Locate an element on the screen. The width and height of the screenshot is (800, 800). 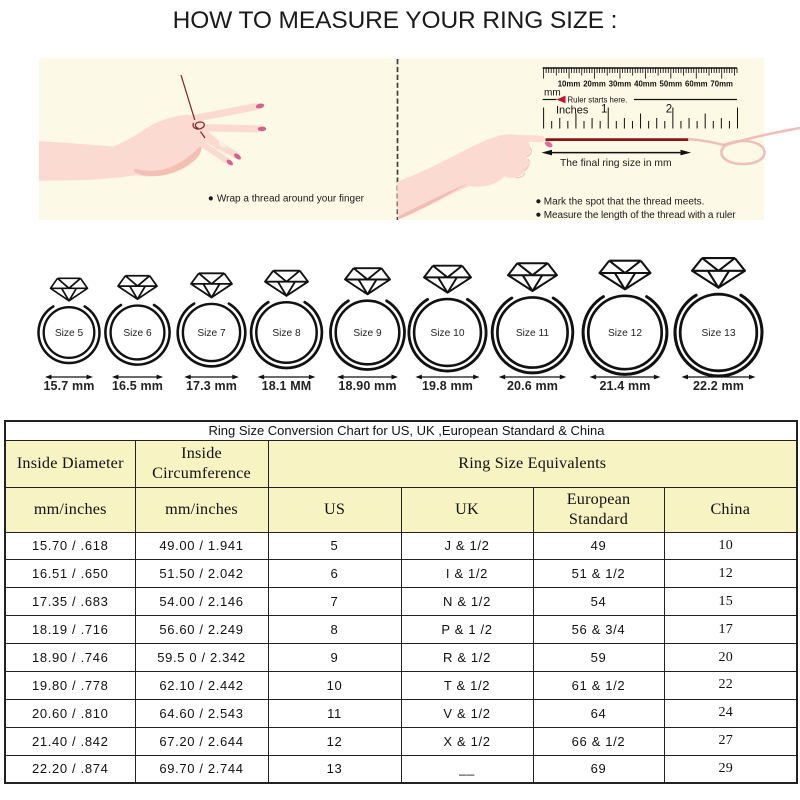
svg-text: 19.8 mm is located at coordinates (447, 386).